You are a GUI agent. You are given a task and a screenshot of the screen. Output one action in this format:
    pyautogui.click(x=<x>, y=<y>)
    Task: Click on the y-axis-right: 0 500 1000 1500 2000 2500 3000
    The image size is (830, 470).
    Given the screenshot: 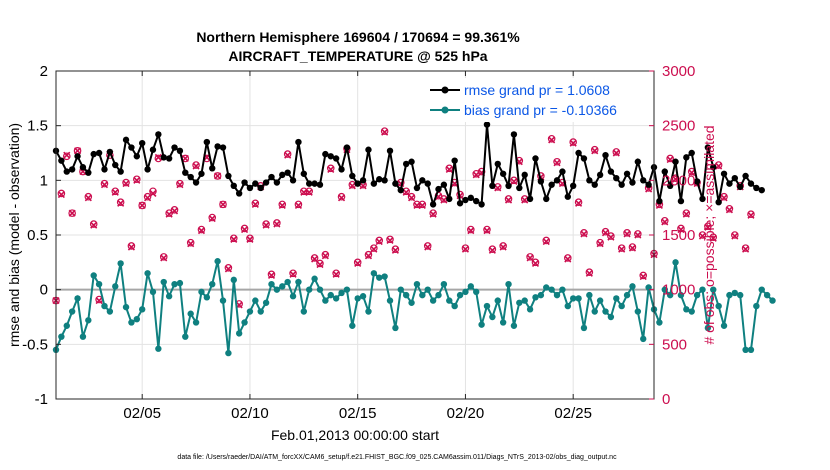 What is the action you would take?
    pyautogui.click(x=672, y=235)
    